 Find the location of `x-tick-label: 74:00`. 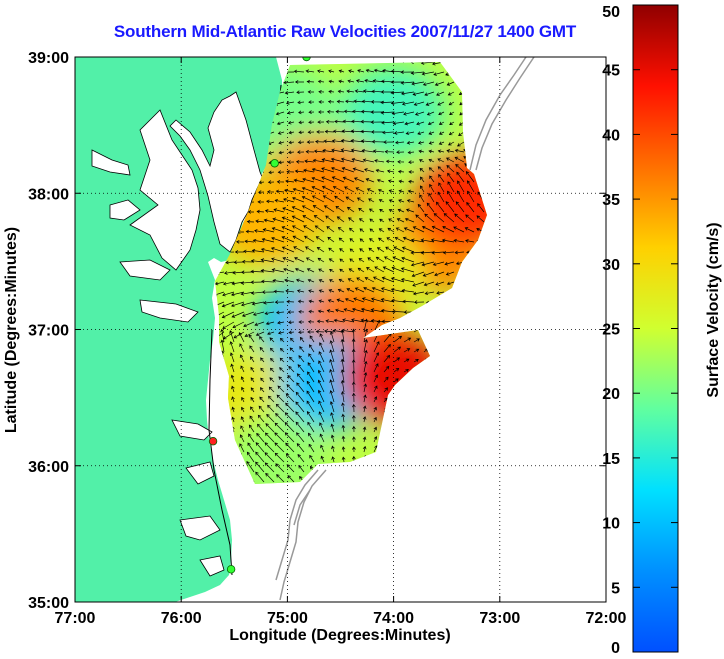

x-tick-label: 74:00 is located at coordinates (393, 618).